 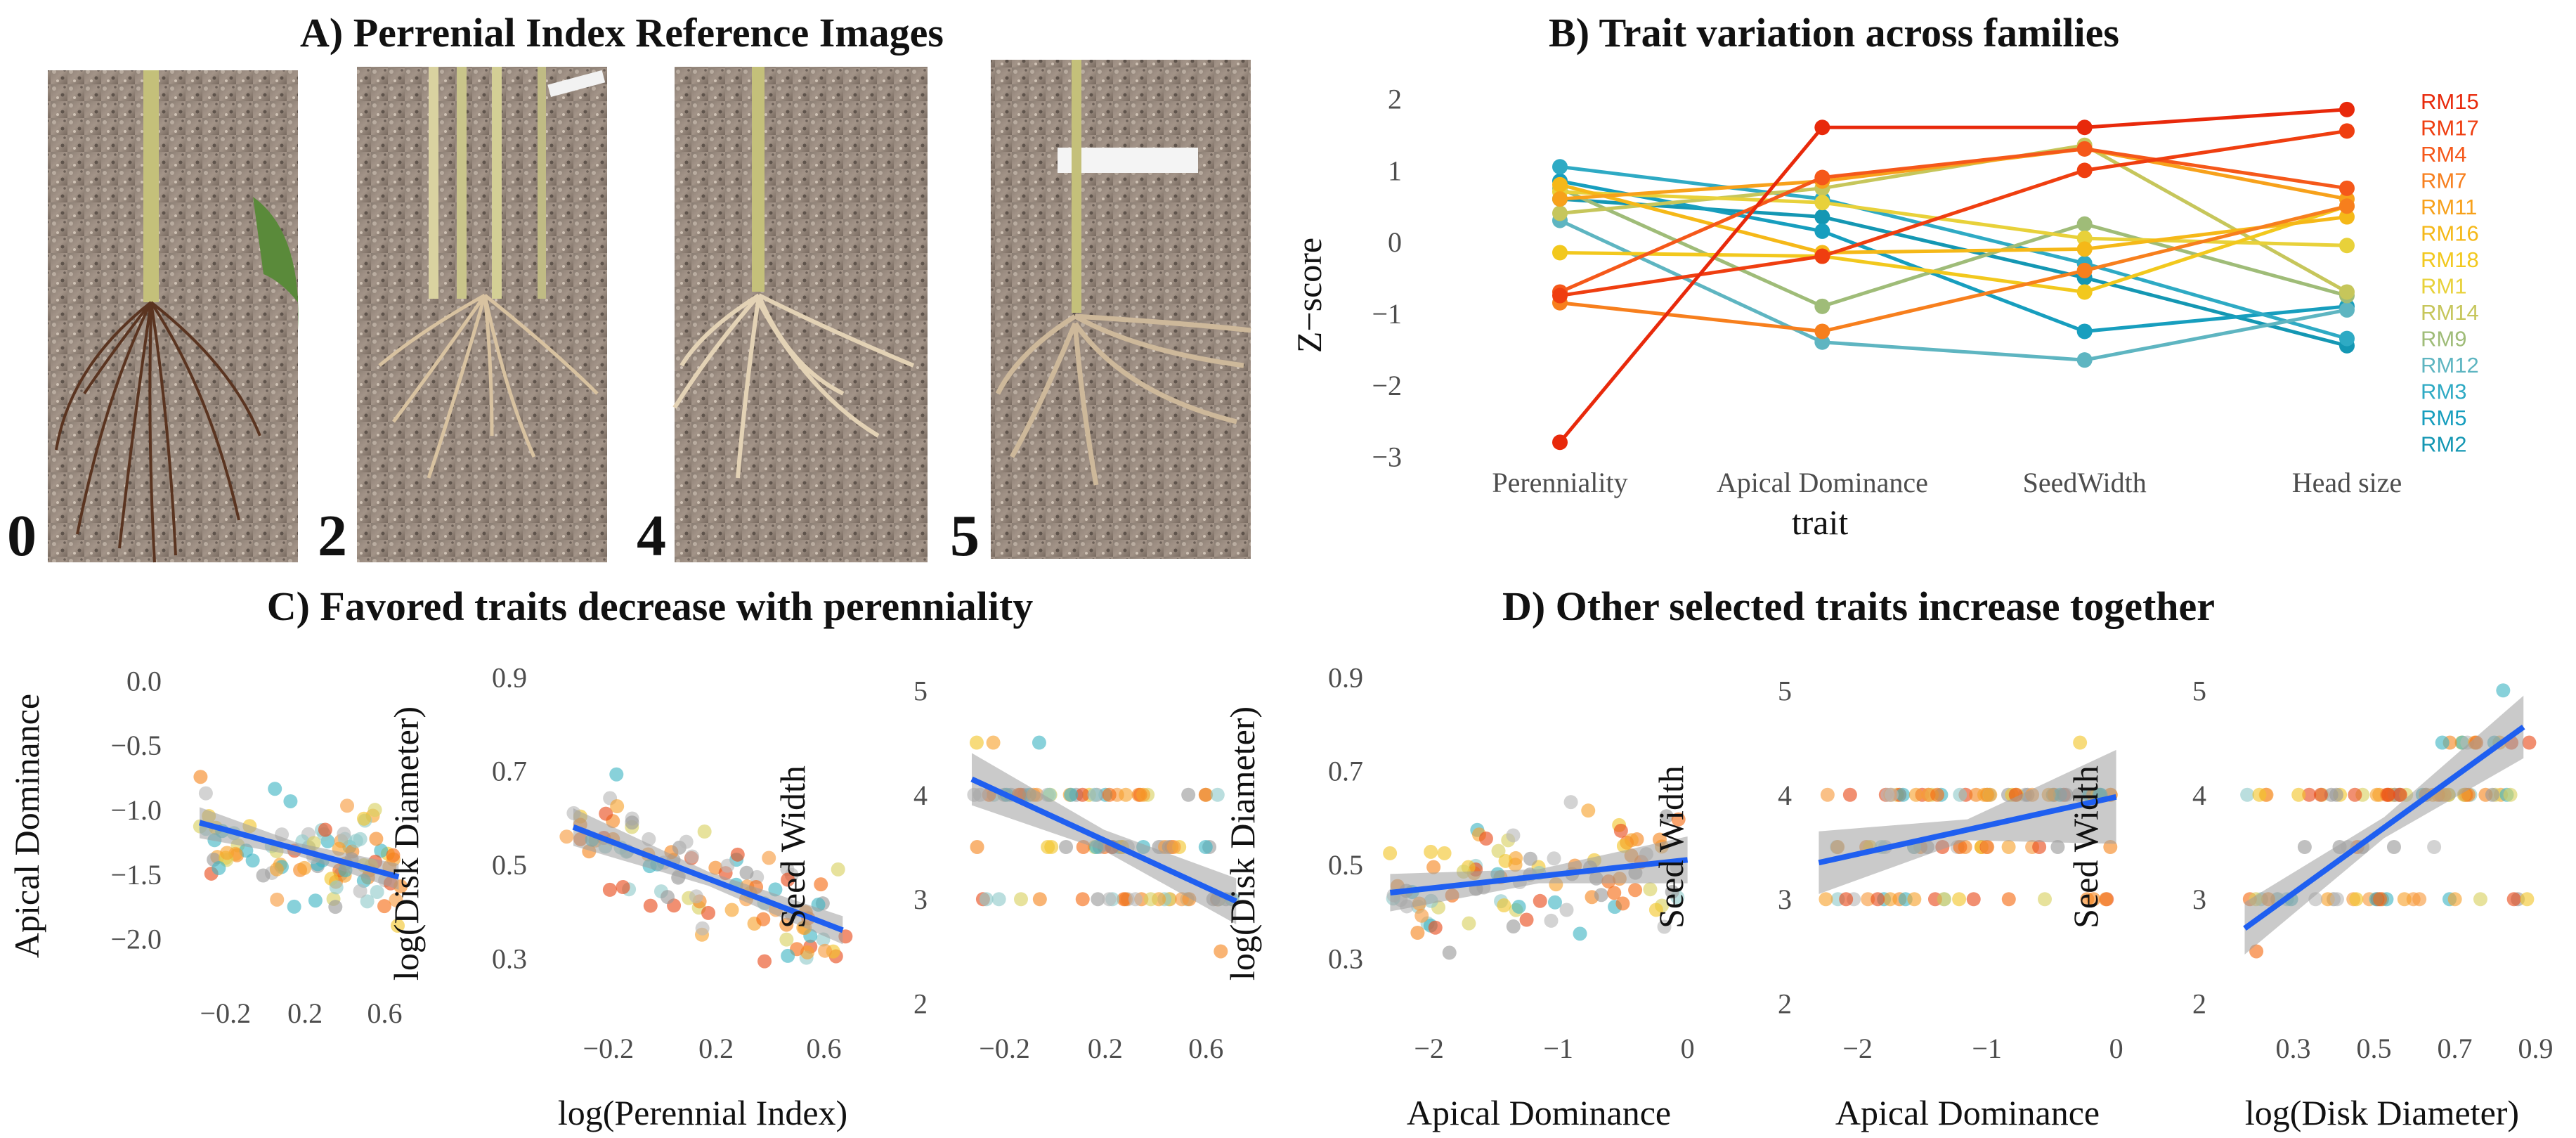 I want to click on legend-label-rm7: RM7, so click(x=2443, y=181).